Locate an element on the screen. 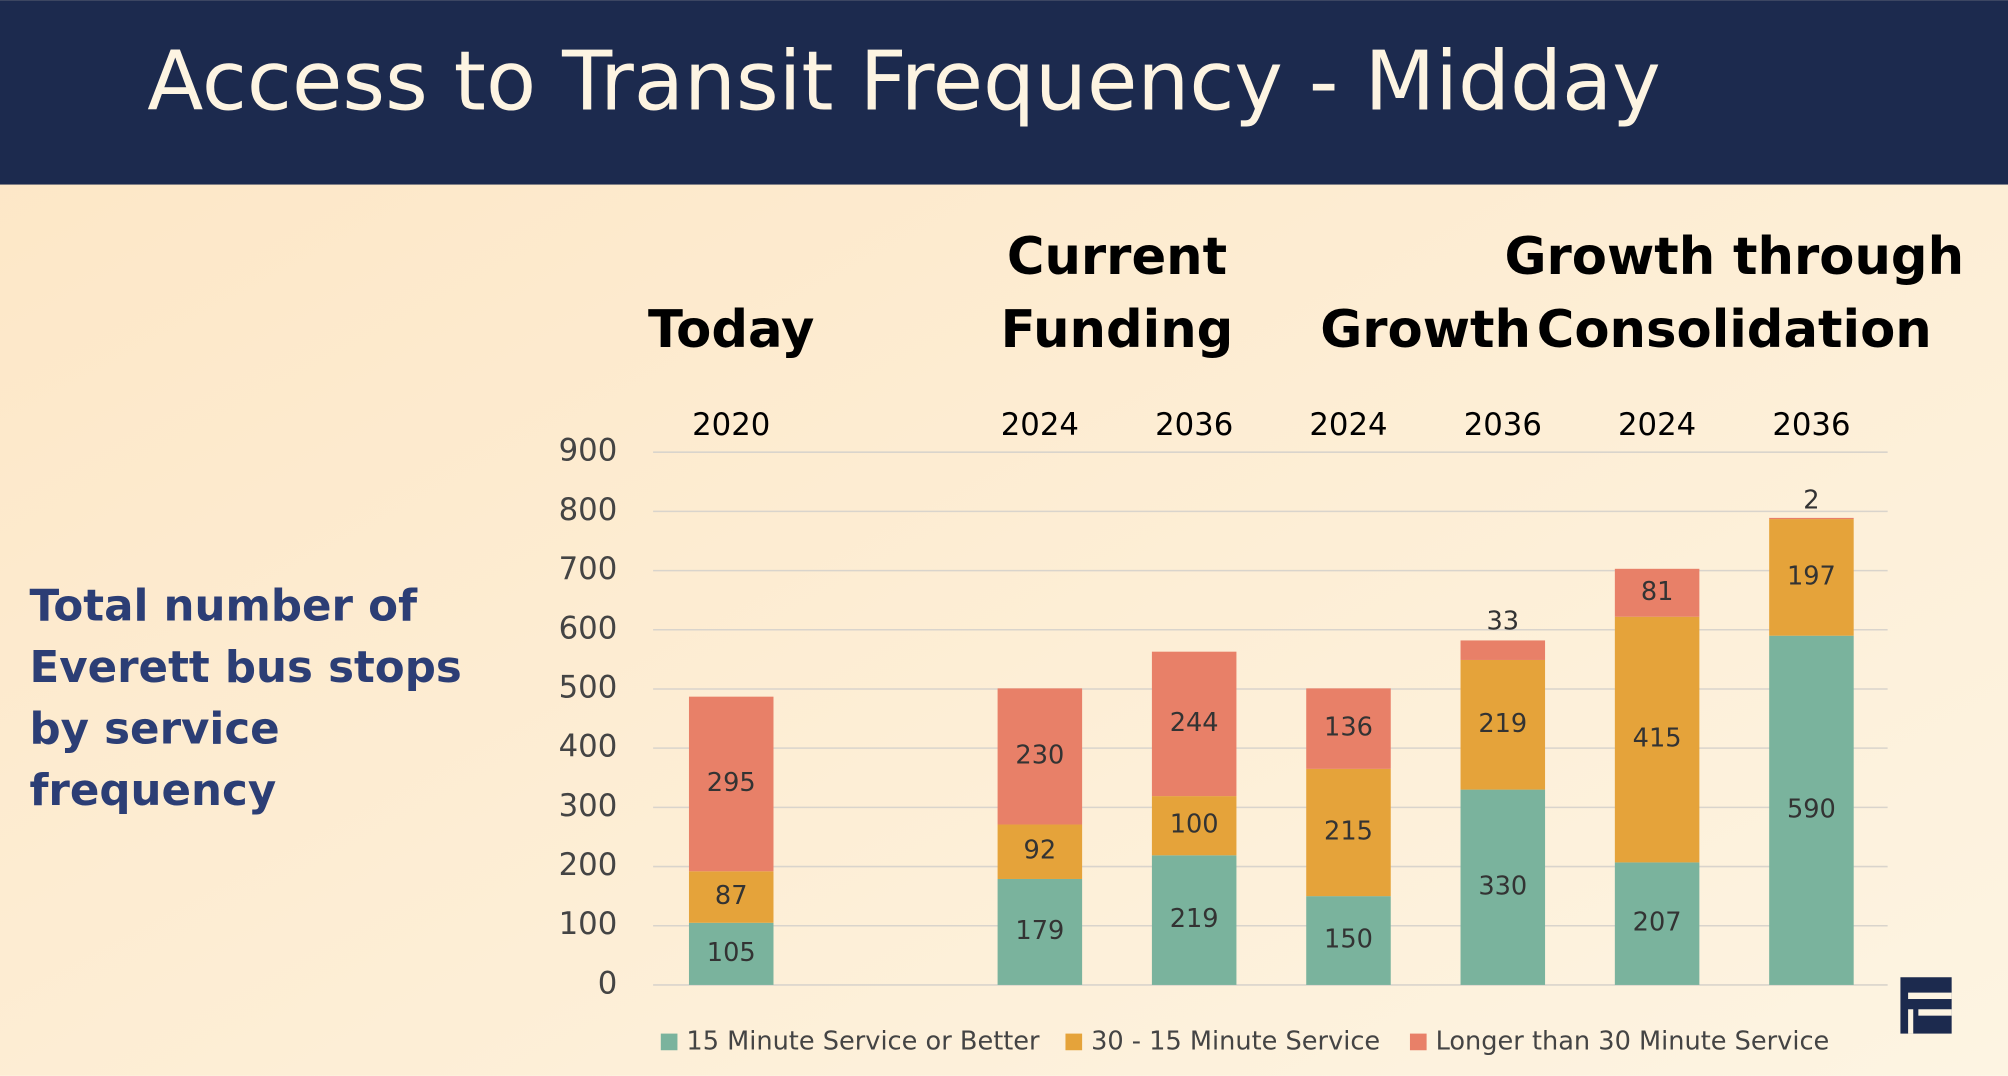 The width and height of the screenshot is (2008, 1076). y-tick-label: 700 is located at coordinates (588, 569).